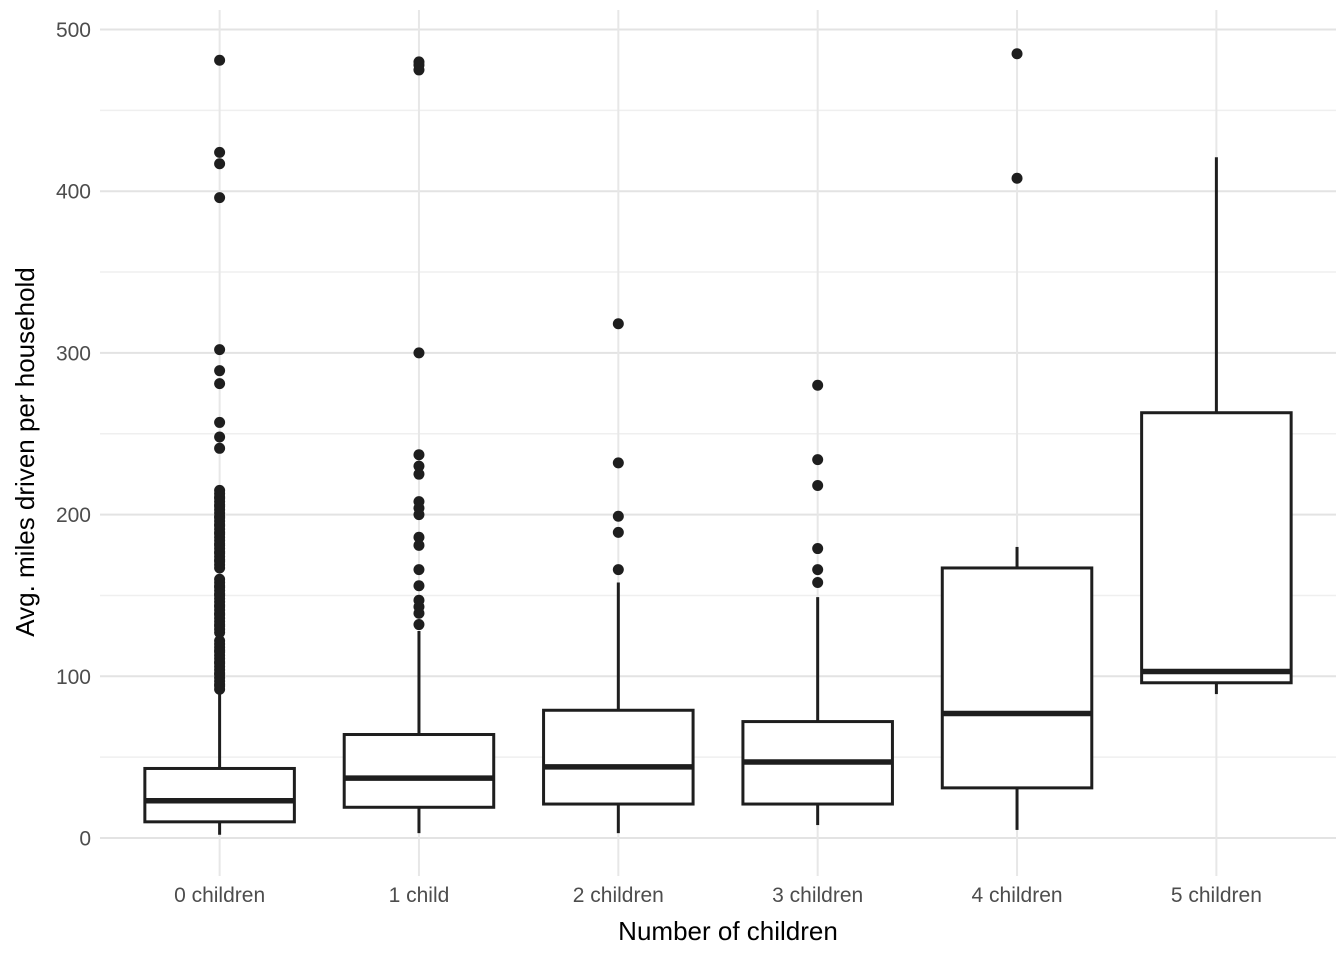 The height and width of the screenshot is (960, 1344). I want to click on y-axis-title: Avg. miles driven per household, so click(25, 452).